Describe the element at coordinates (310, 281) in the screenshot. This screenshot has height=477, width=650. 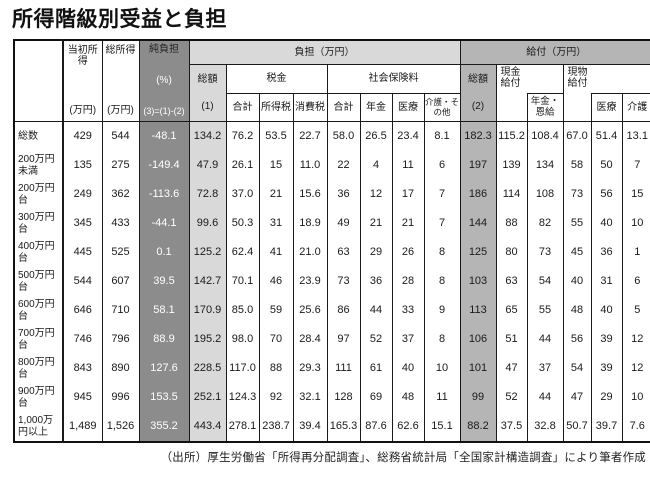
I see `cell-value: 23.9` at that location.